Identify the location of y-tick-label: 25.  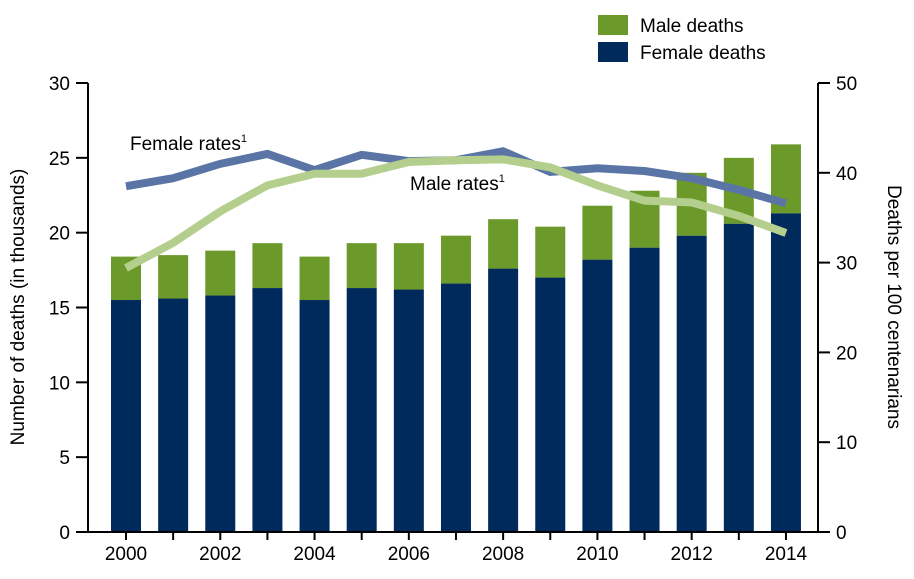
(59, 159).